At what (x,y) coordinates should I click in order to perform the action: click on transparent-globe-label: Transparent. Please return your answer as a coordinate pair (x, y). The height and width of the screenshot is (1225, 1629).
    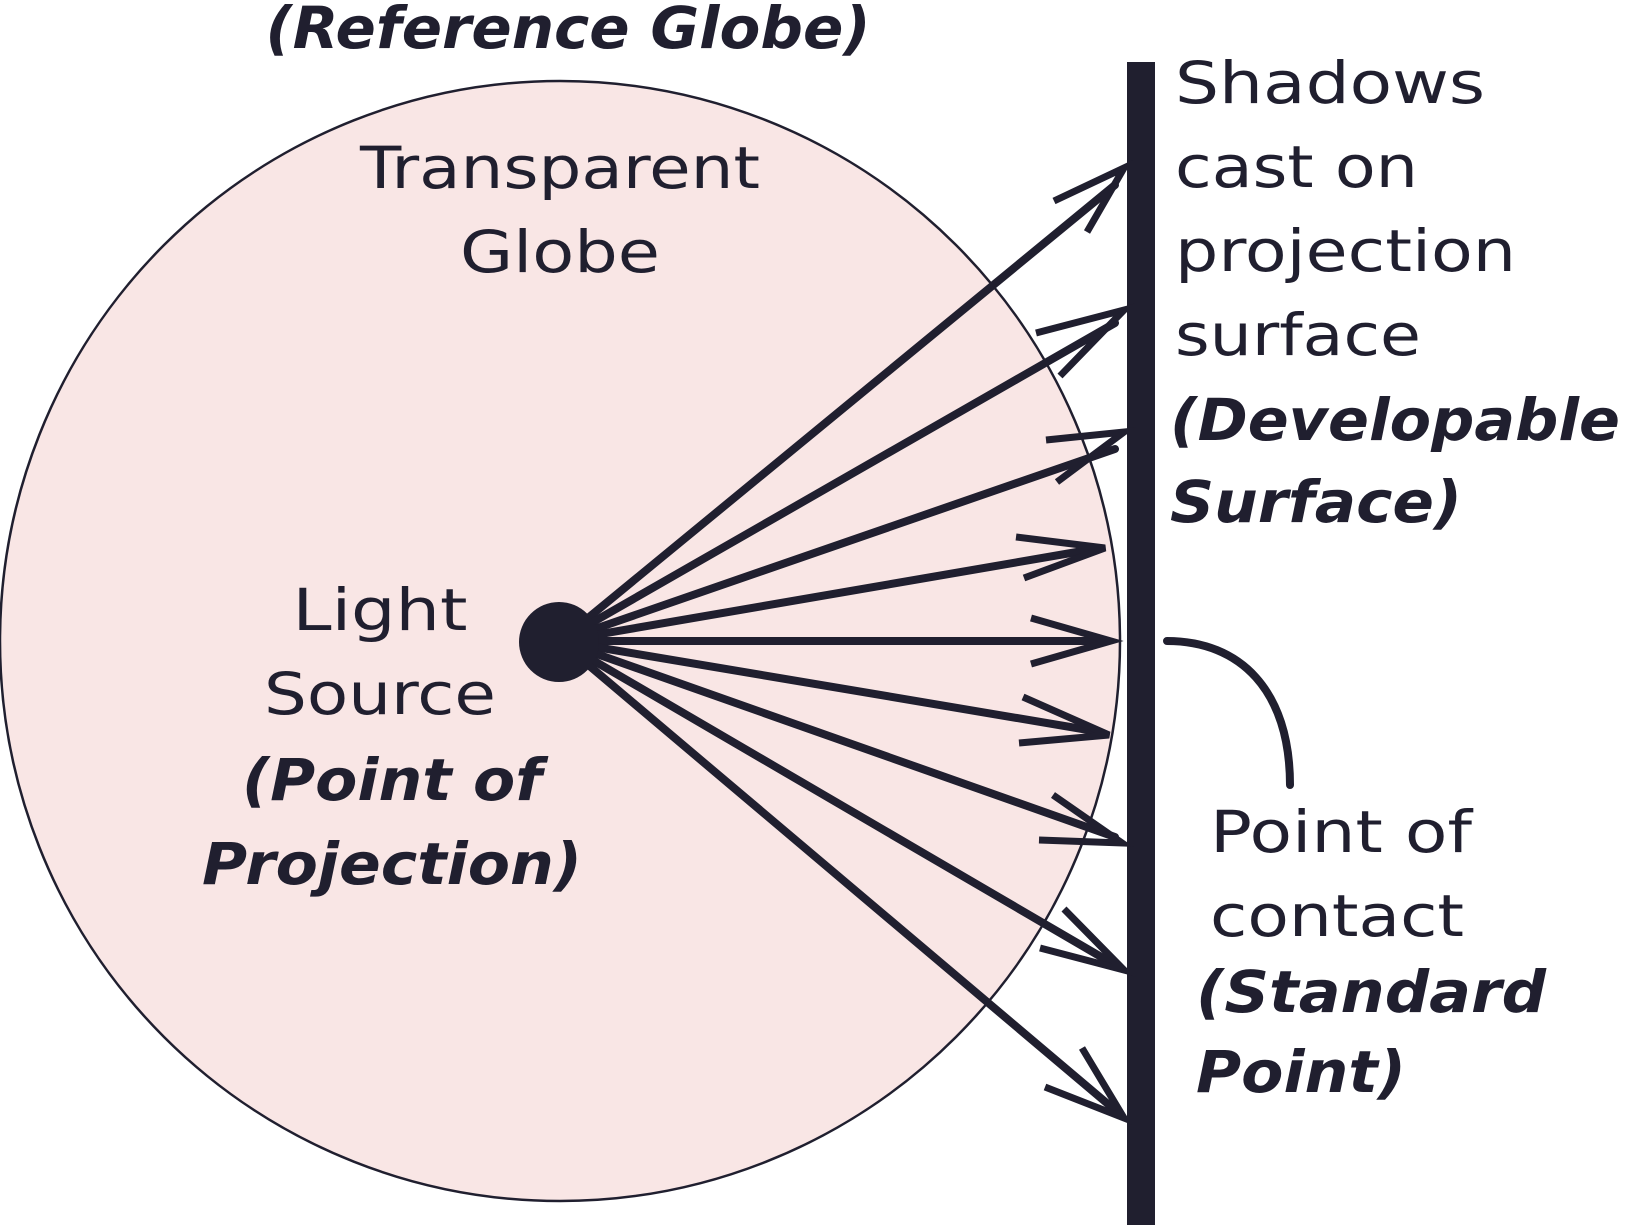
    Looking at the image, I should click on (559, 168).